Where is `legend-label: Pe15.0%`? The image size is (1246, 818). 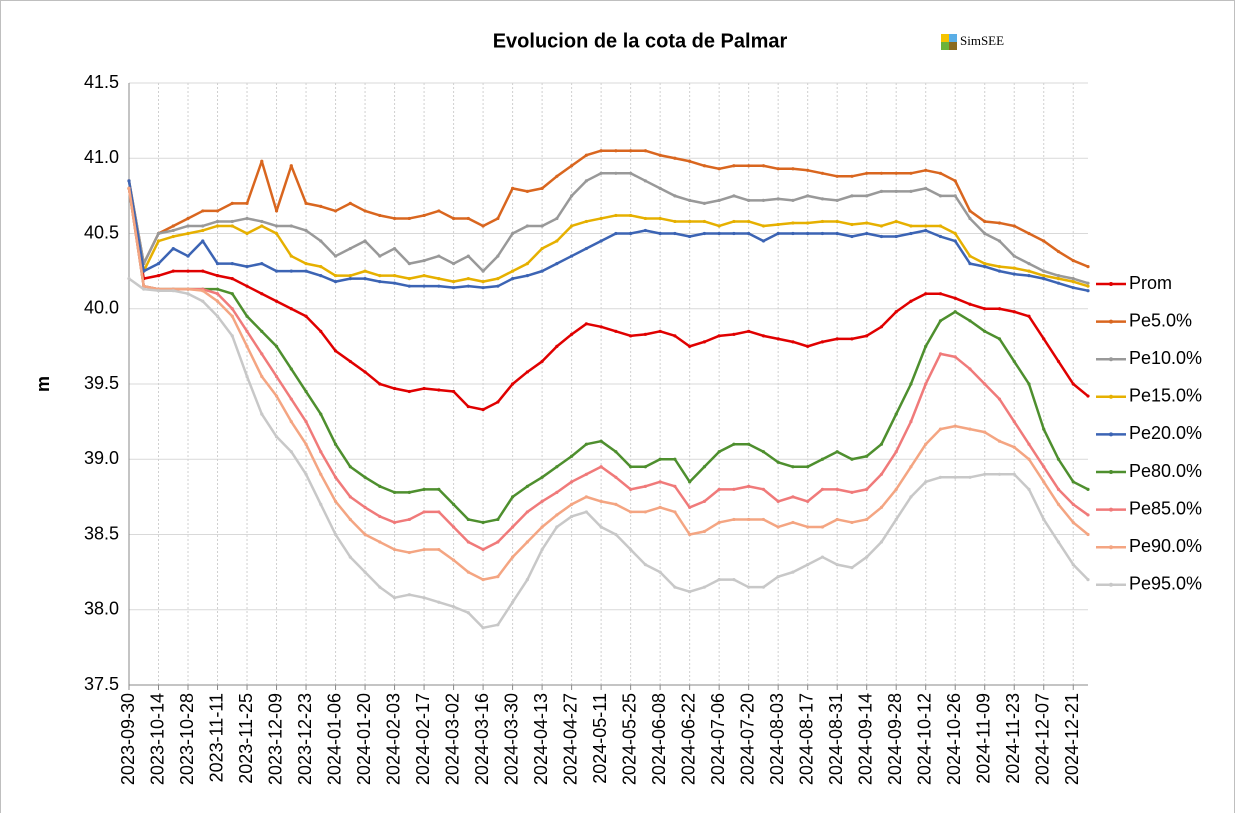
legend-label: Pe15.0% is located at coordinates (1165, 396).